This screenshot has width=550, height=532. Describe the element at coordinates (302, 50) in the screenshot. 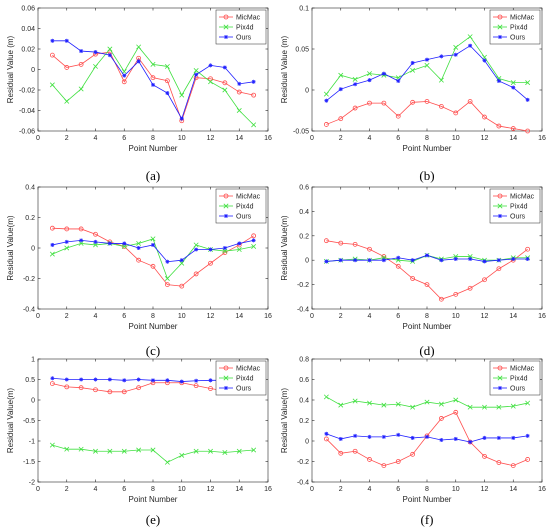

I see `y-tick-label: 0.05` at that location.